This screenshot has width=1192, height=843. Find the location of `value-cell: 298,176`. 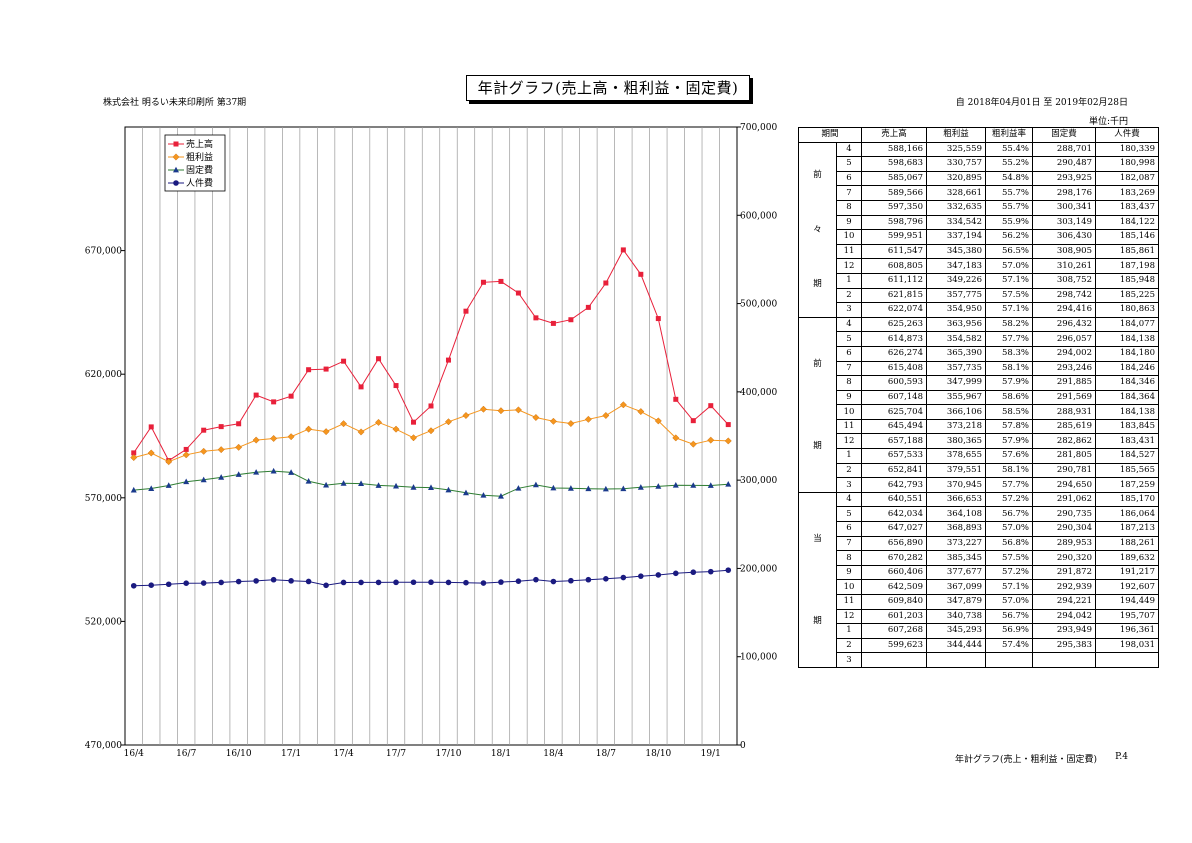

value-cell: 298,176 is located at coordinates (1064, 193).